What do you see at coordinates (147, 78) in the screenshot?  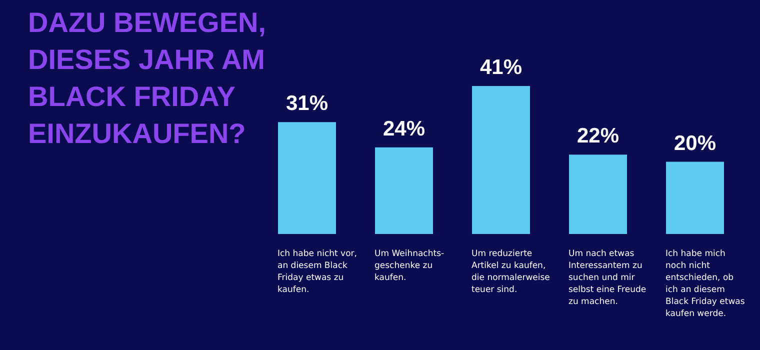 I see `chart-title: DAZU BEWEGEN, DIESES JAHR AM BLACK FRIDAY EINZUKAUFEN?` at bounding box center [147, 78].